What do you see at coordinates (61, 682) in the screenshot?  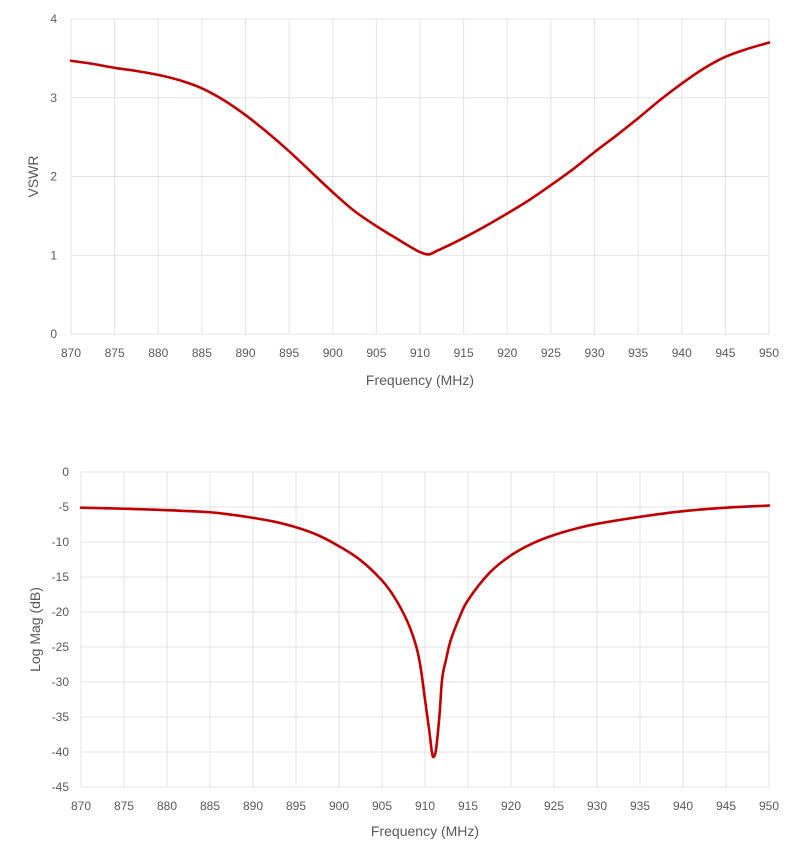 I see `y-tick-label: -30` at bounding box center [61, 682].